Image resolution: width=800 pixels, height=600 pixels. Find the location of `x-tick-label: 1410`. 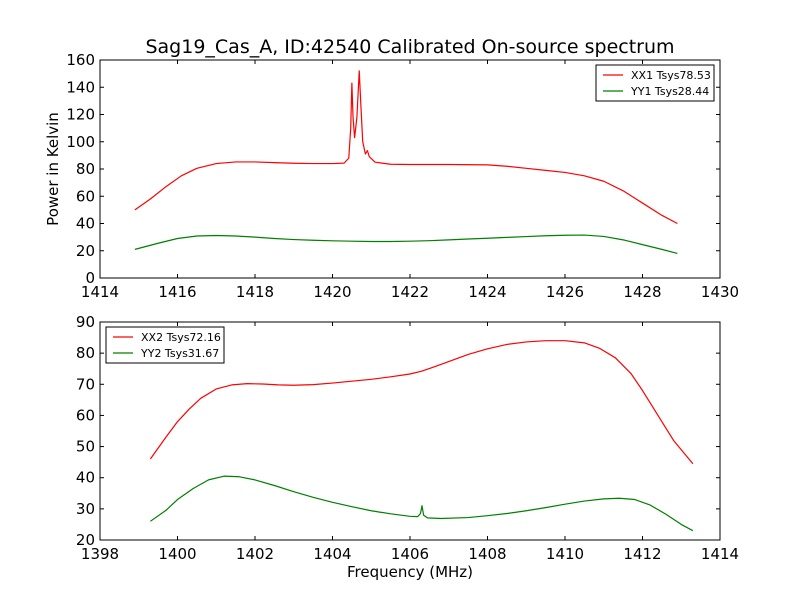

x-tick-label: 1410 is located at coordinates (565, 554).